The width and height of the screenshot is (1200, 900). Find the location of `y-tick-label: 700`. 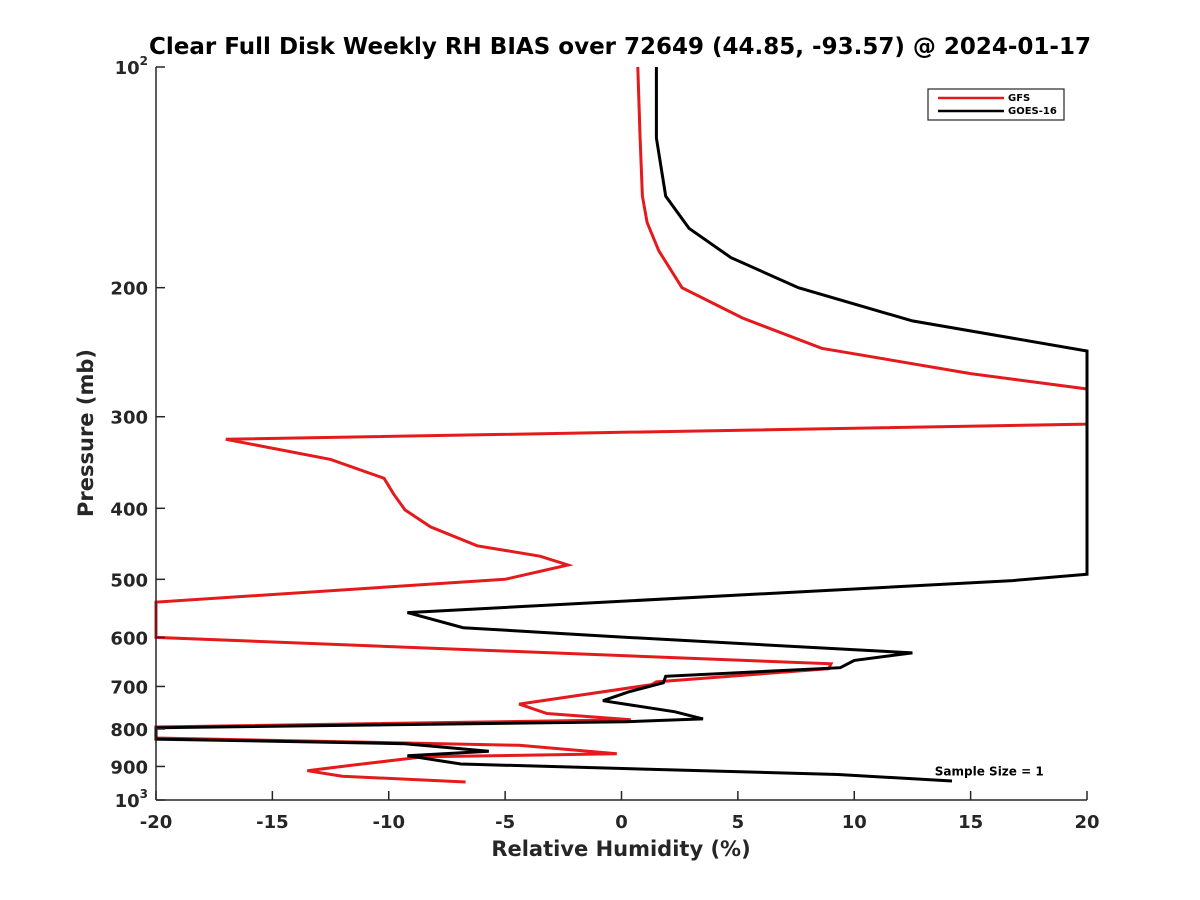

y-tick-label: 700 is located at coordinates (129, 687).